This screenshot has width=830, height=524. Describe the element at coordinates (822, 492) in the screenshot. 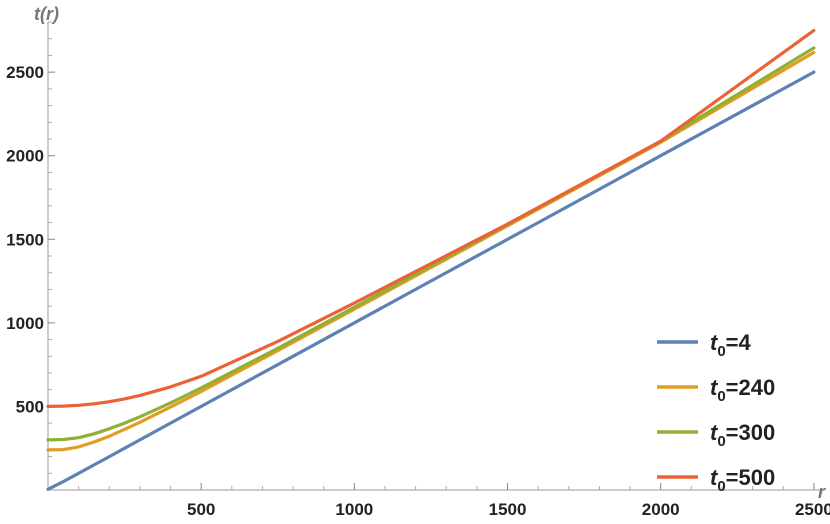

I see `x-axis-label: r` at that location.